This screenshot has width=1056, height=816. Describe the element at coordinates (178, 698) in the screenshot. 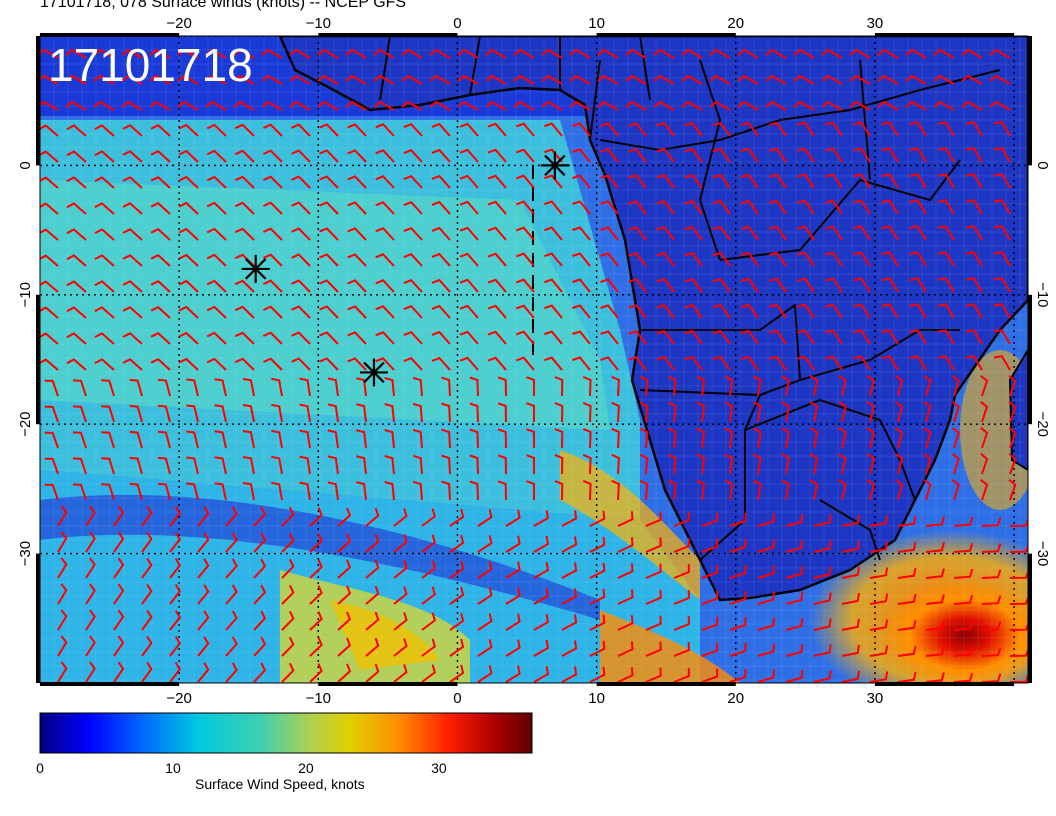

I see `lon-tick-label-bottom: −20` at that location.